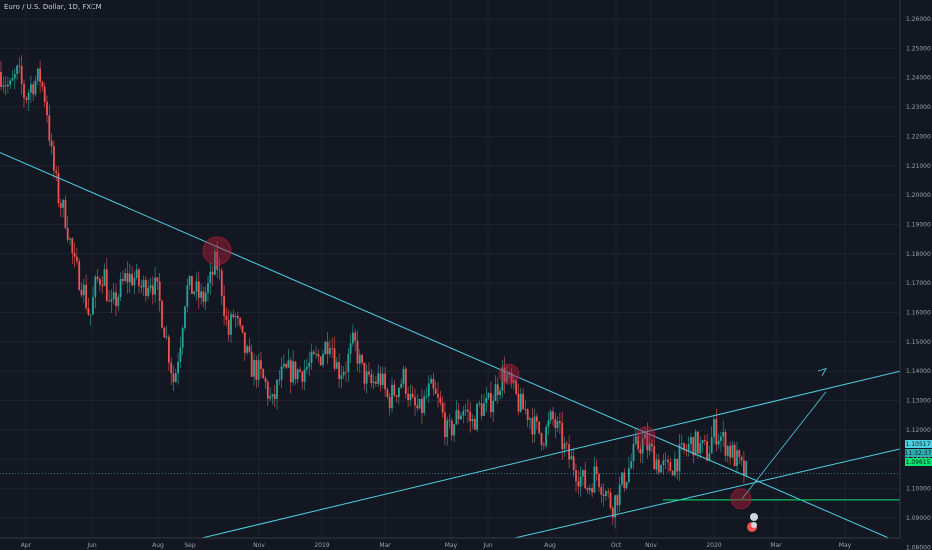 The image size is (932, 550). I want to click on time-tick-label: May, so click(845, 545).